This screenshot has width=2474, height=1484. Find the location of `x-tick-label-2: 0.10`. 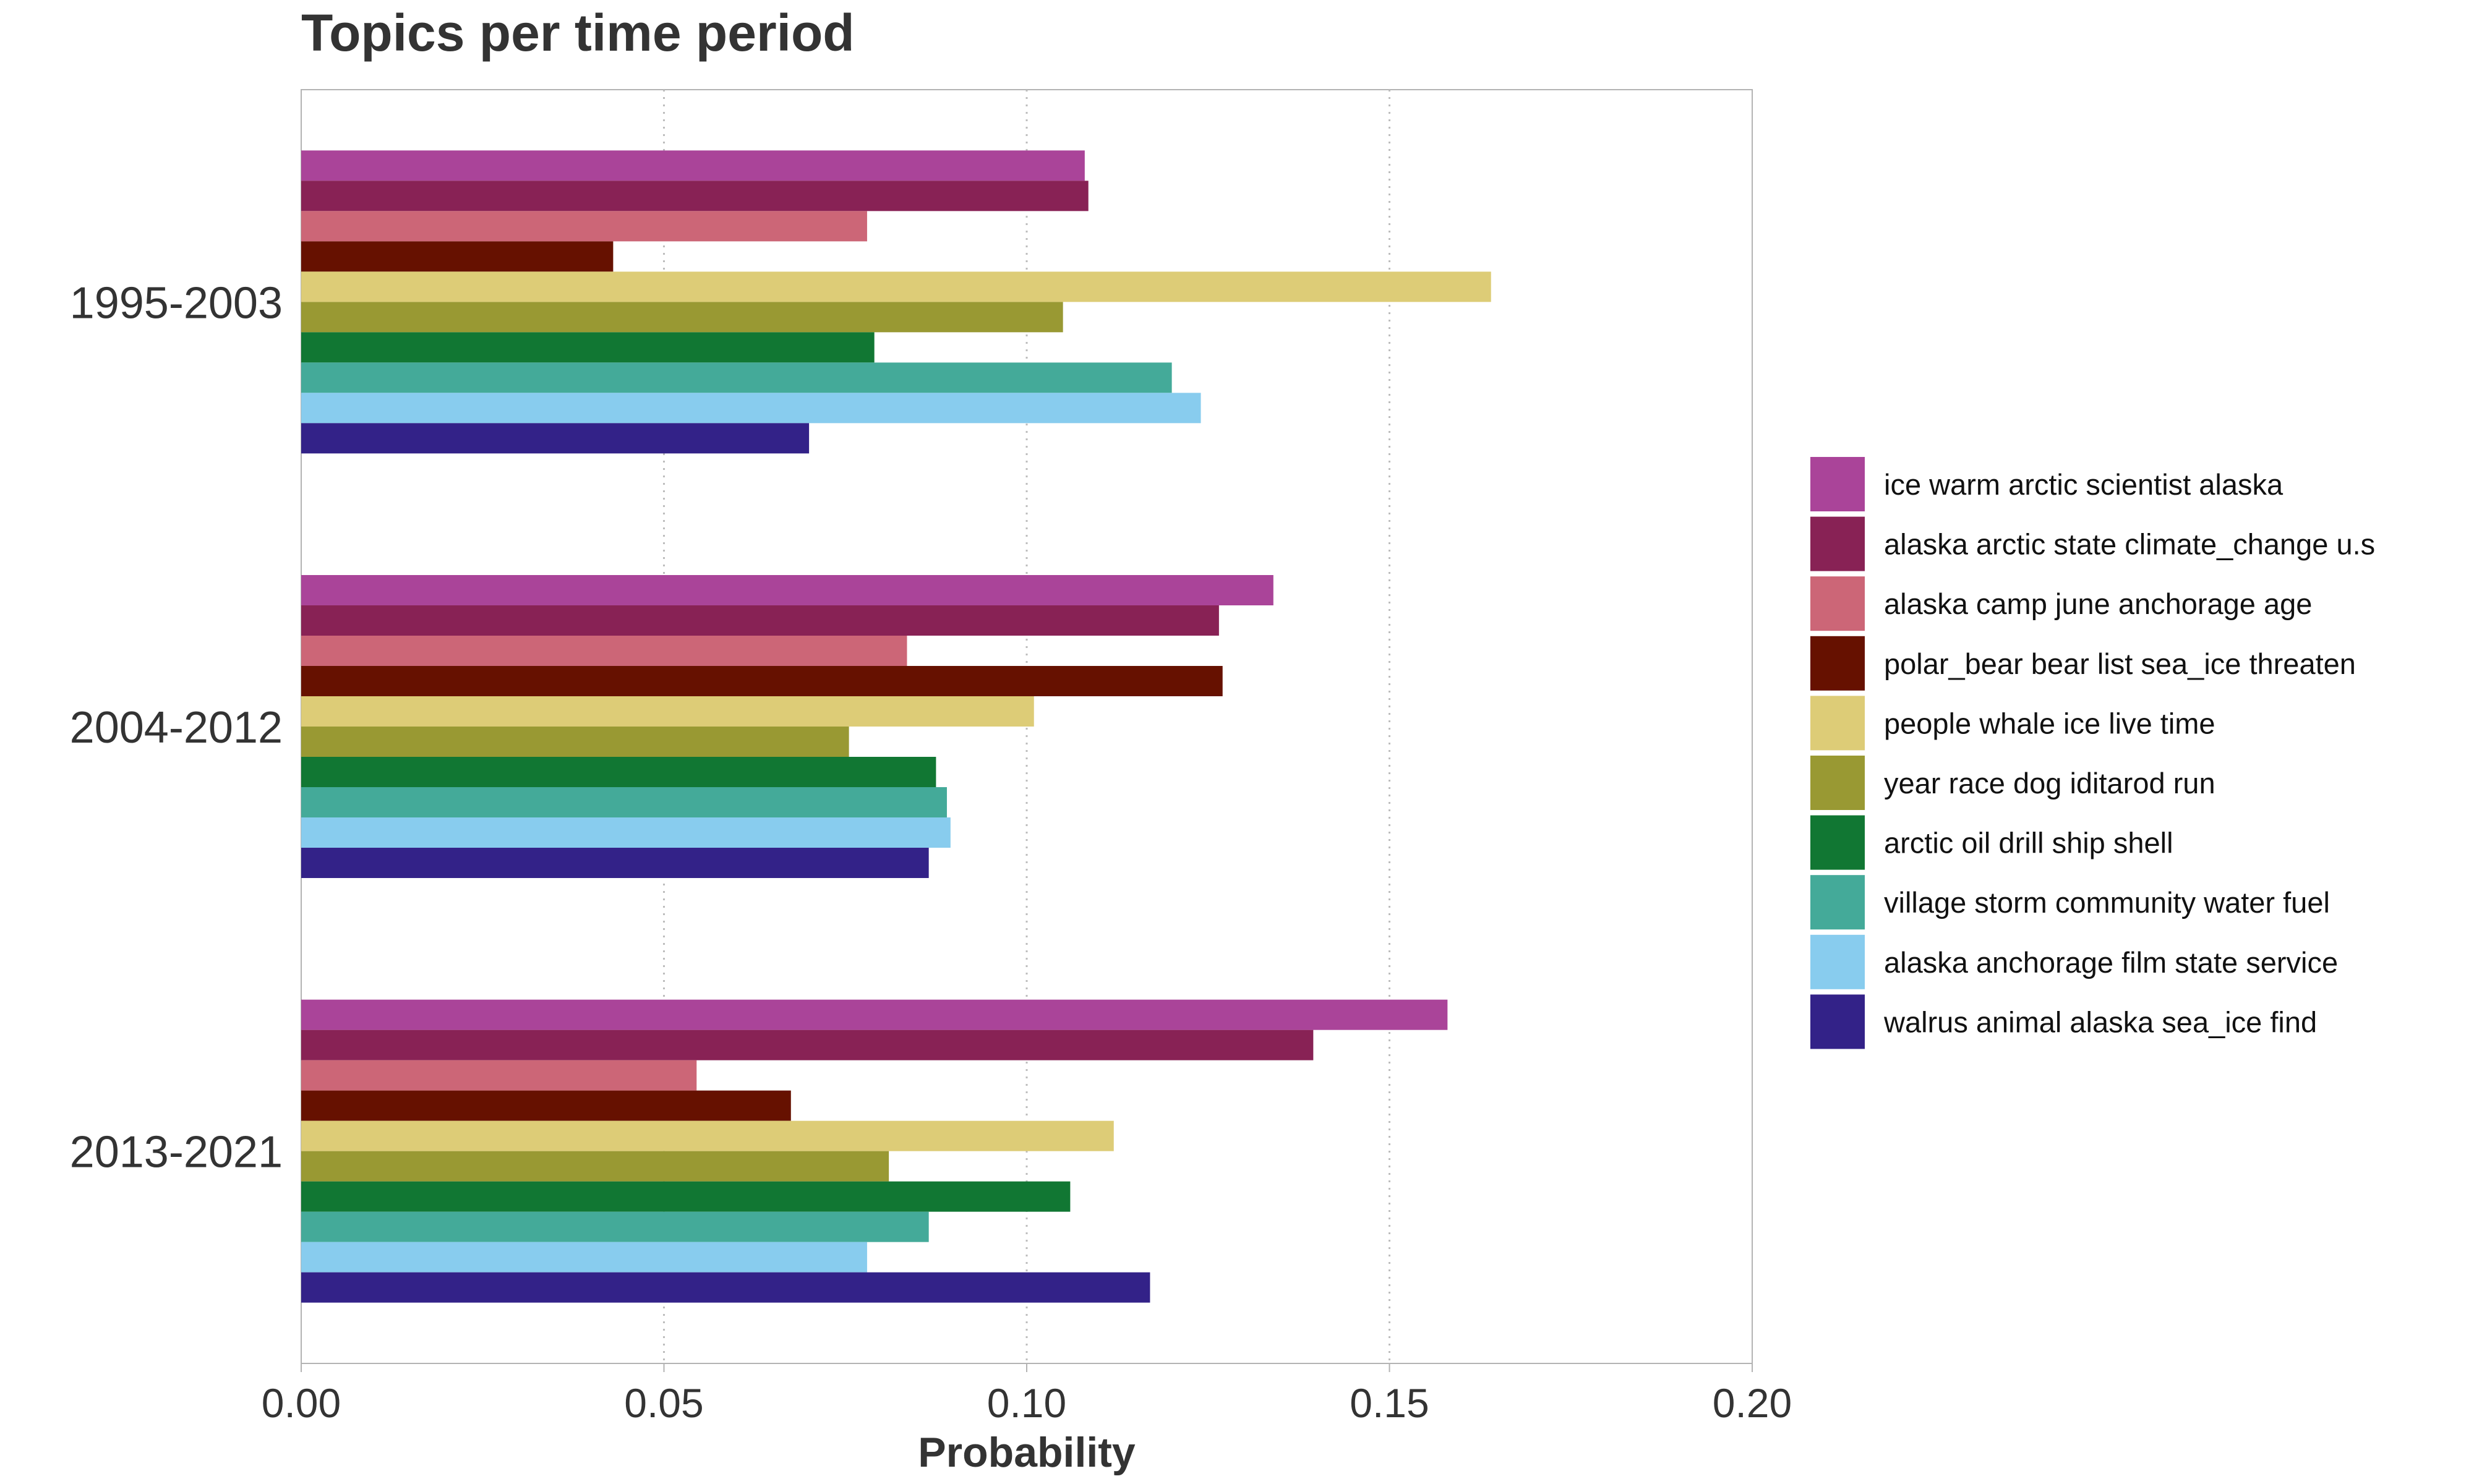

x-tick-label-2: 0.10 is located at coordinates (1026, 1403).